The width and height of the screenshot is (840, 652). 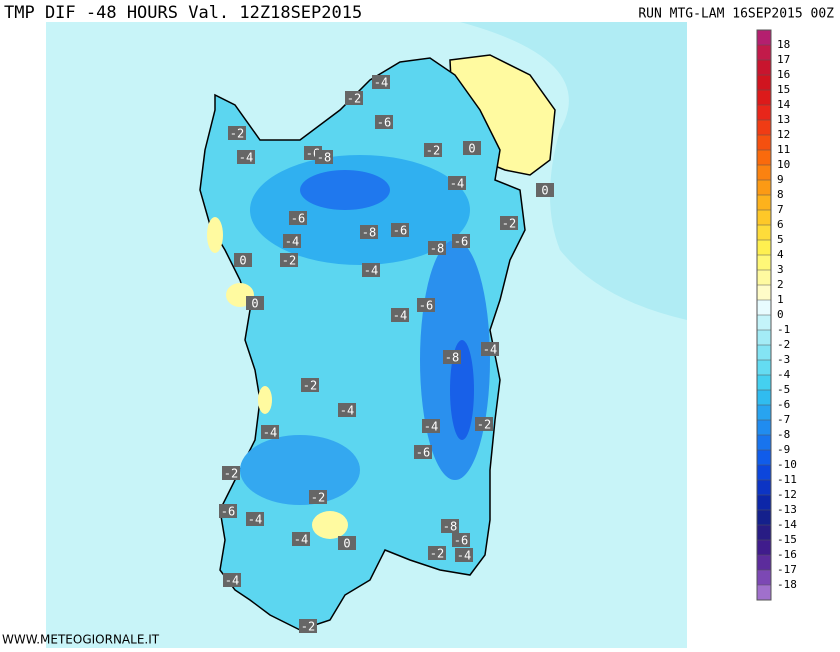 I want to click on colorbar-label: -5, so click(x=783, y=389).